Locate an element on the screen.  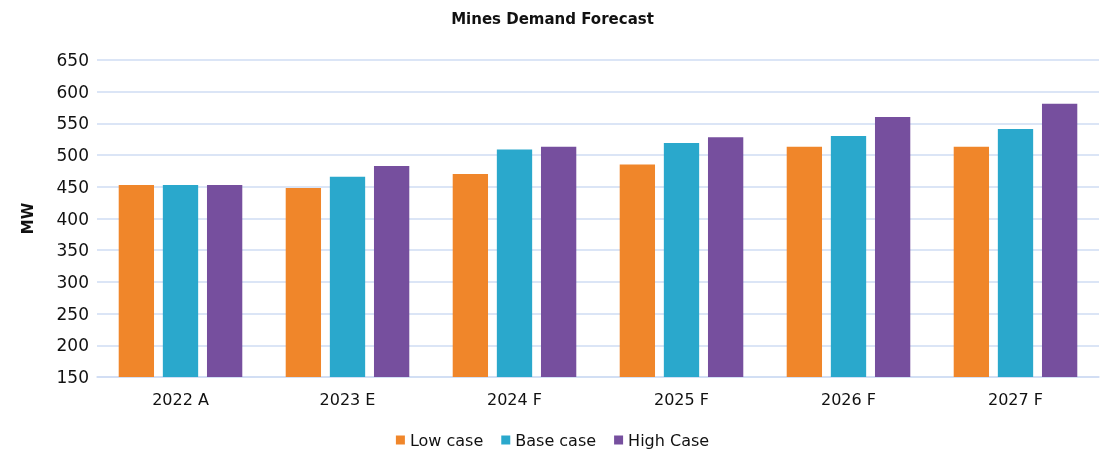
y-tick-label: 350 is located at coordinates (72, 250).